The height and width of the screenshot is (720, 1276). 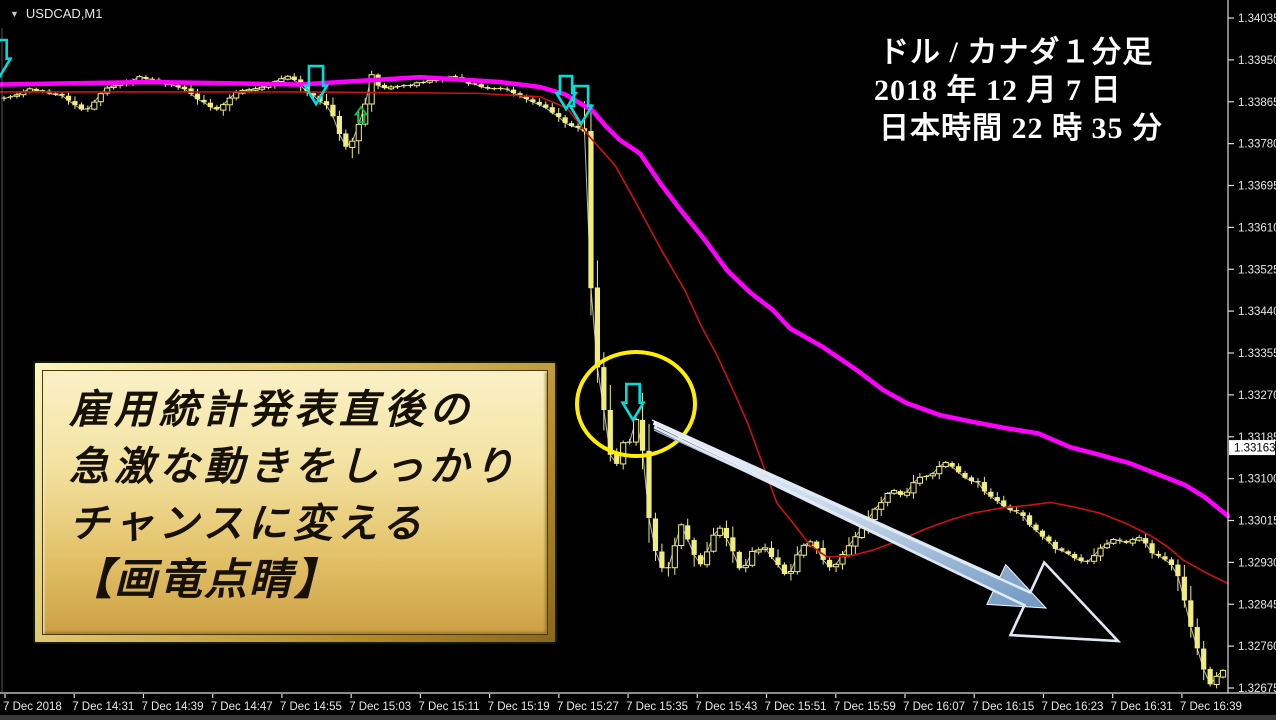 I want to click on caption-line-3: 日本時間 22 時 35 分, so click(x=1021, y=128).